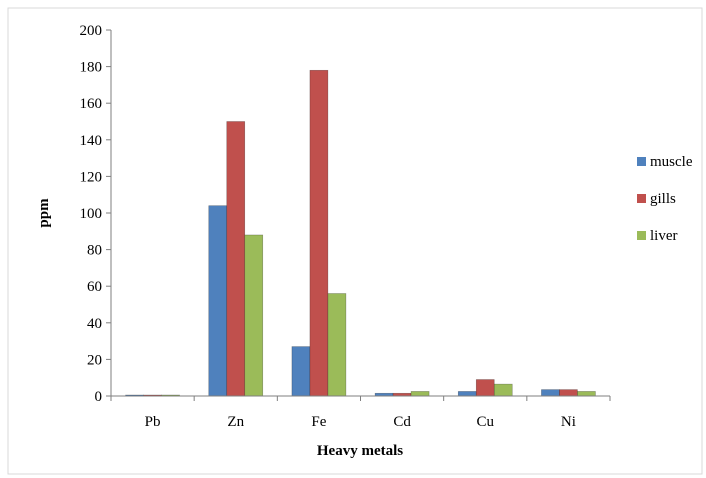 The image size is (706, 478). I want to click on y-axis-ticks: 0 20 40 60 80 100 120 140 160 180 200, so click(95, 214).